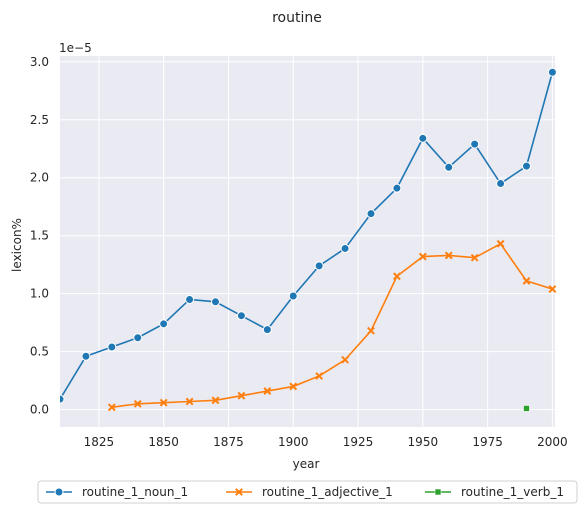 Image resolution: width=586 pixels, height=515 pixels. What do you see at coordinates (39, 178) in the screenshot?
I see `y-tick-label: 2.0` at bounding box center [39, 178].